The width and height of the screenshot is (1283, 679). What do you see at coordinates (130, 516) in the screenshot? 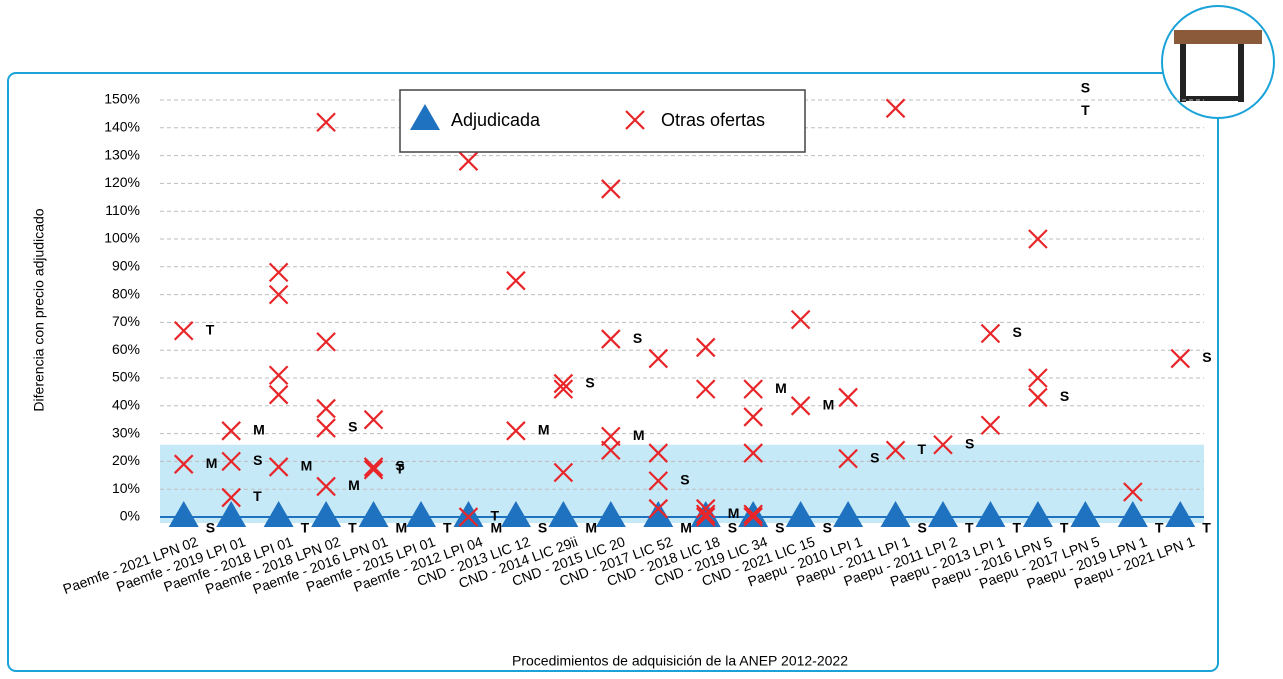
I see `y-tick-label: 0%` at bounding box center [130, 516].